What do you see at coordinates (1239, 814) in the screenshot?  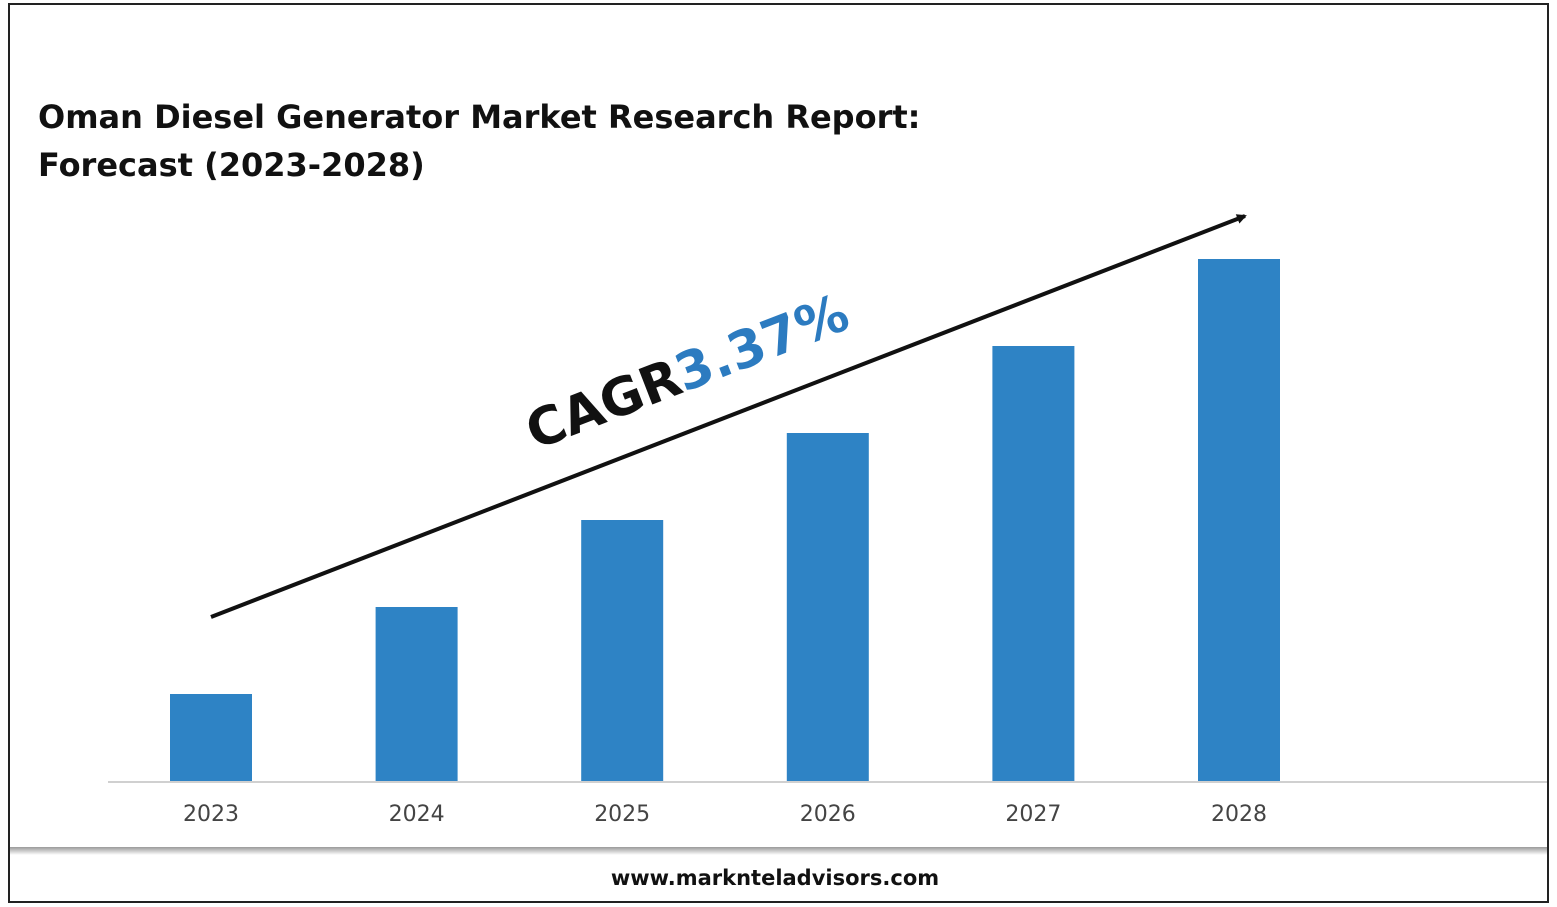 I see `x-tick-label: 2028` at bounding box center [1239, 814].